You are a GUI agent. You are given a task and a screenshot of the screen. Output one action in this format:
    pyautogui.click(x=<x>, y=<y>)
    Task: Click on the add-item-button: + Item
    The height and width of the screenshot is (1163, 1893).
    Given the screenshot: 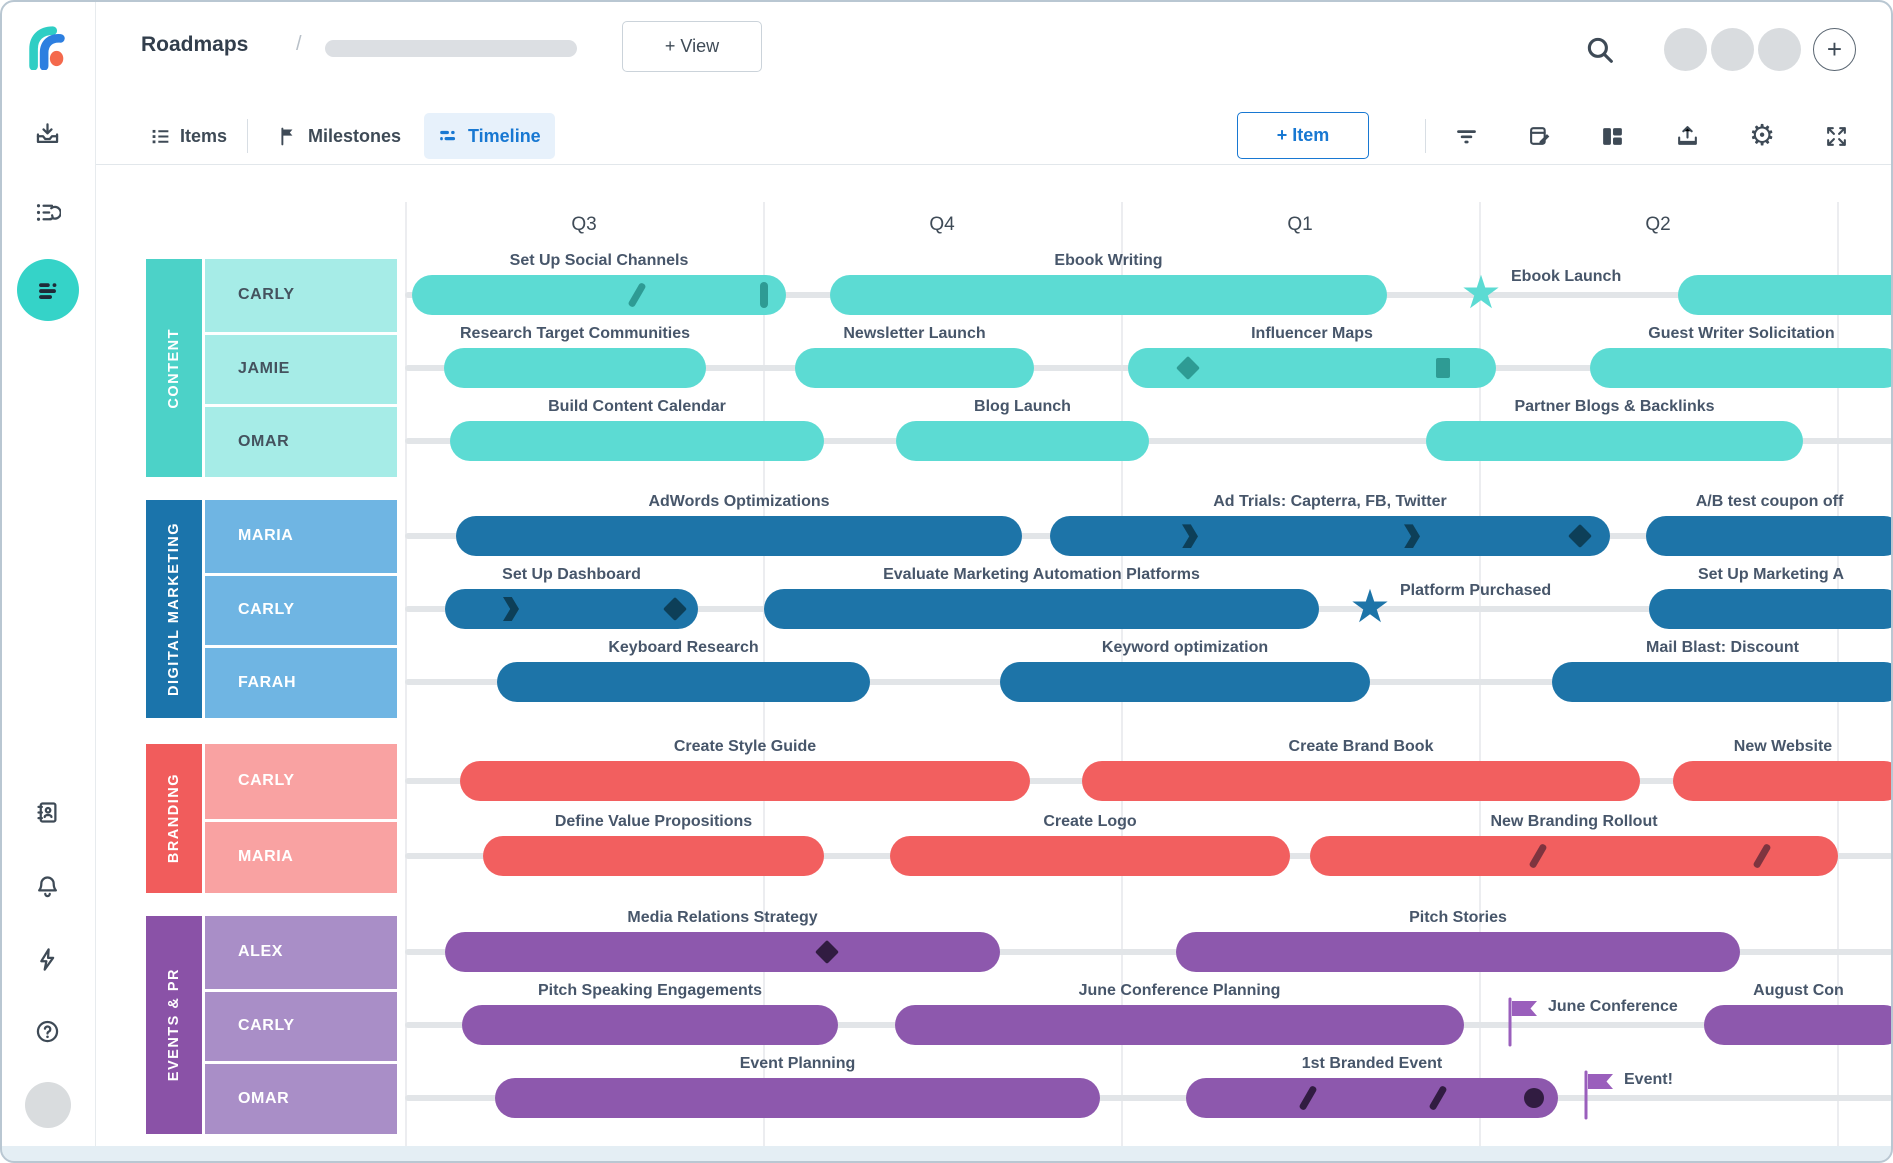 What is the action you would take?
    pyautogui.click(x=1303, y=135)
    